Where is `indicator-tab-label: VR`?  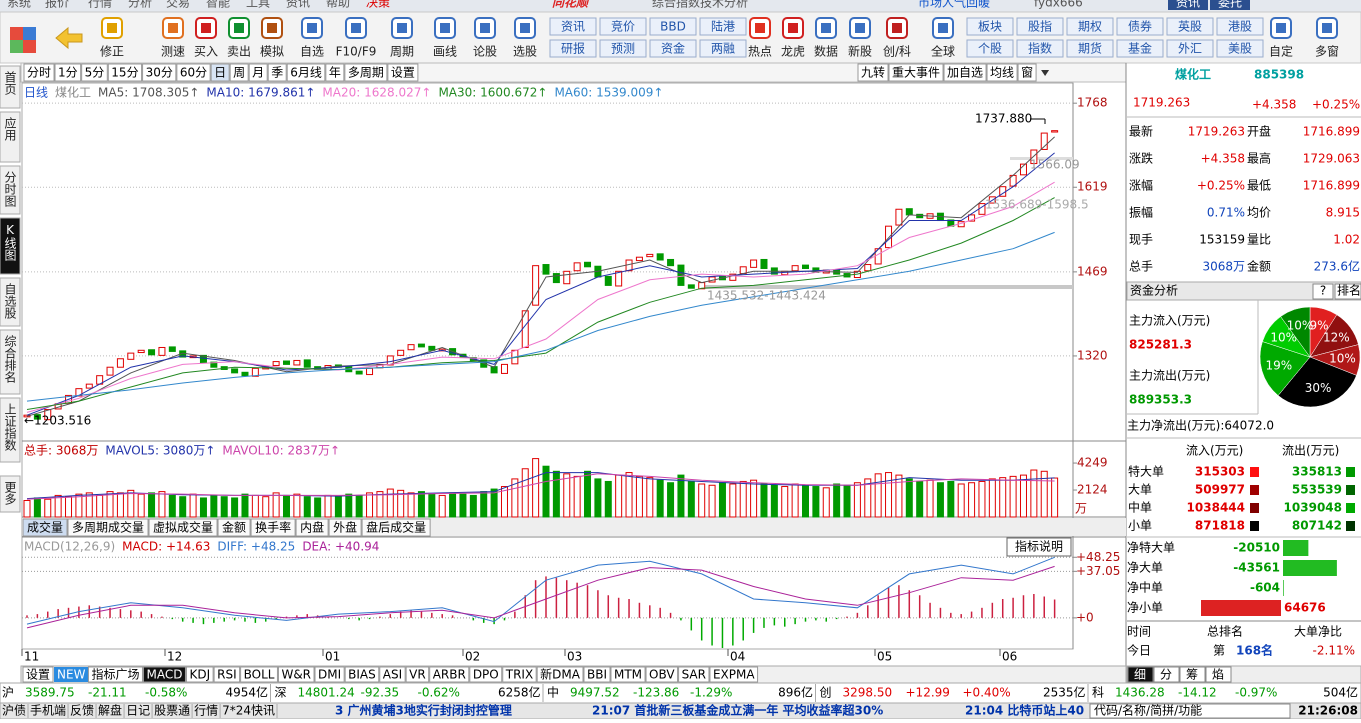 indicator-tab-label: VR is located at coordinates (417, 675).